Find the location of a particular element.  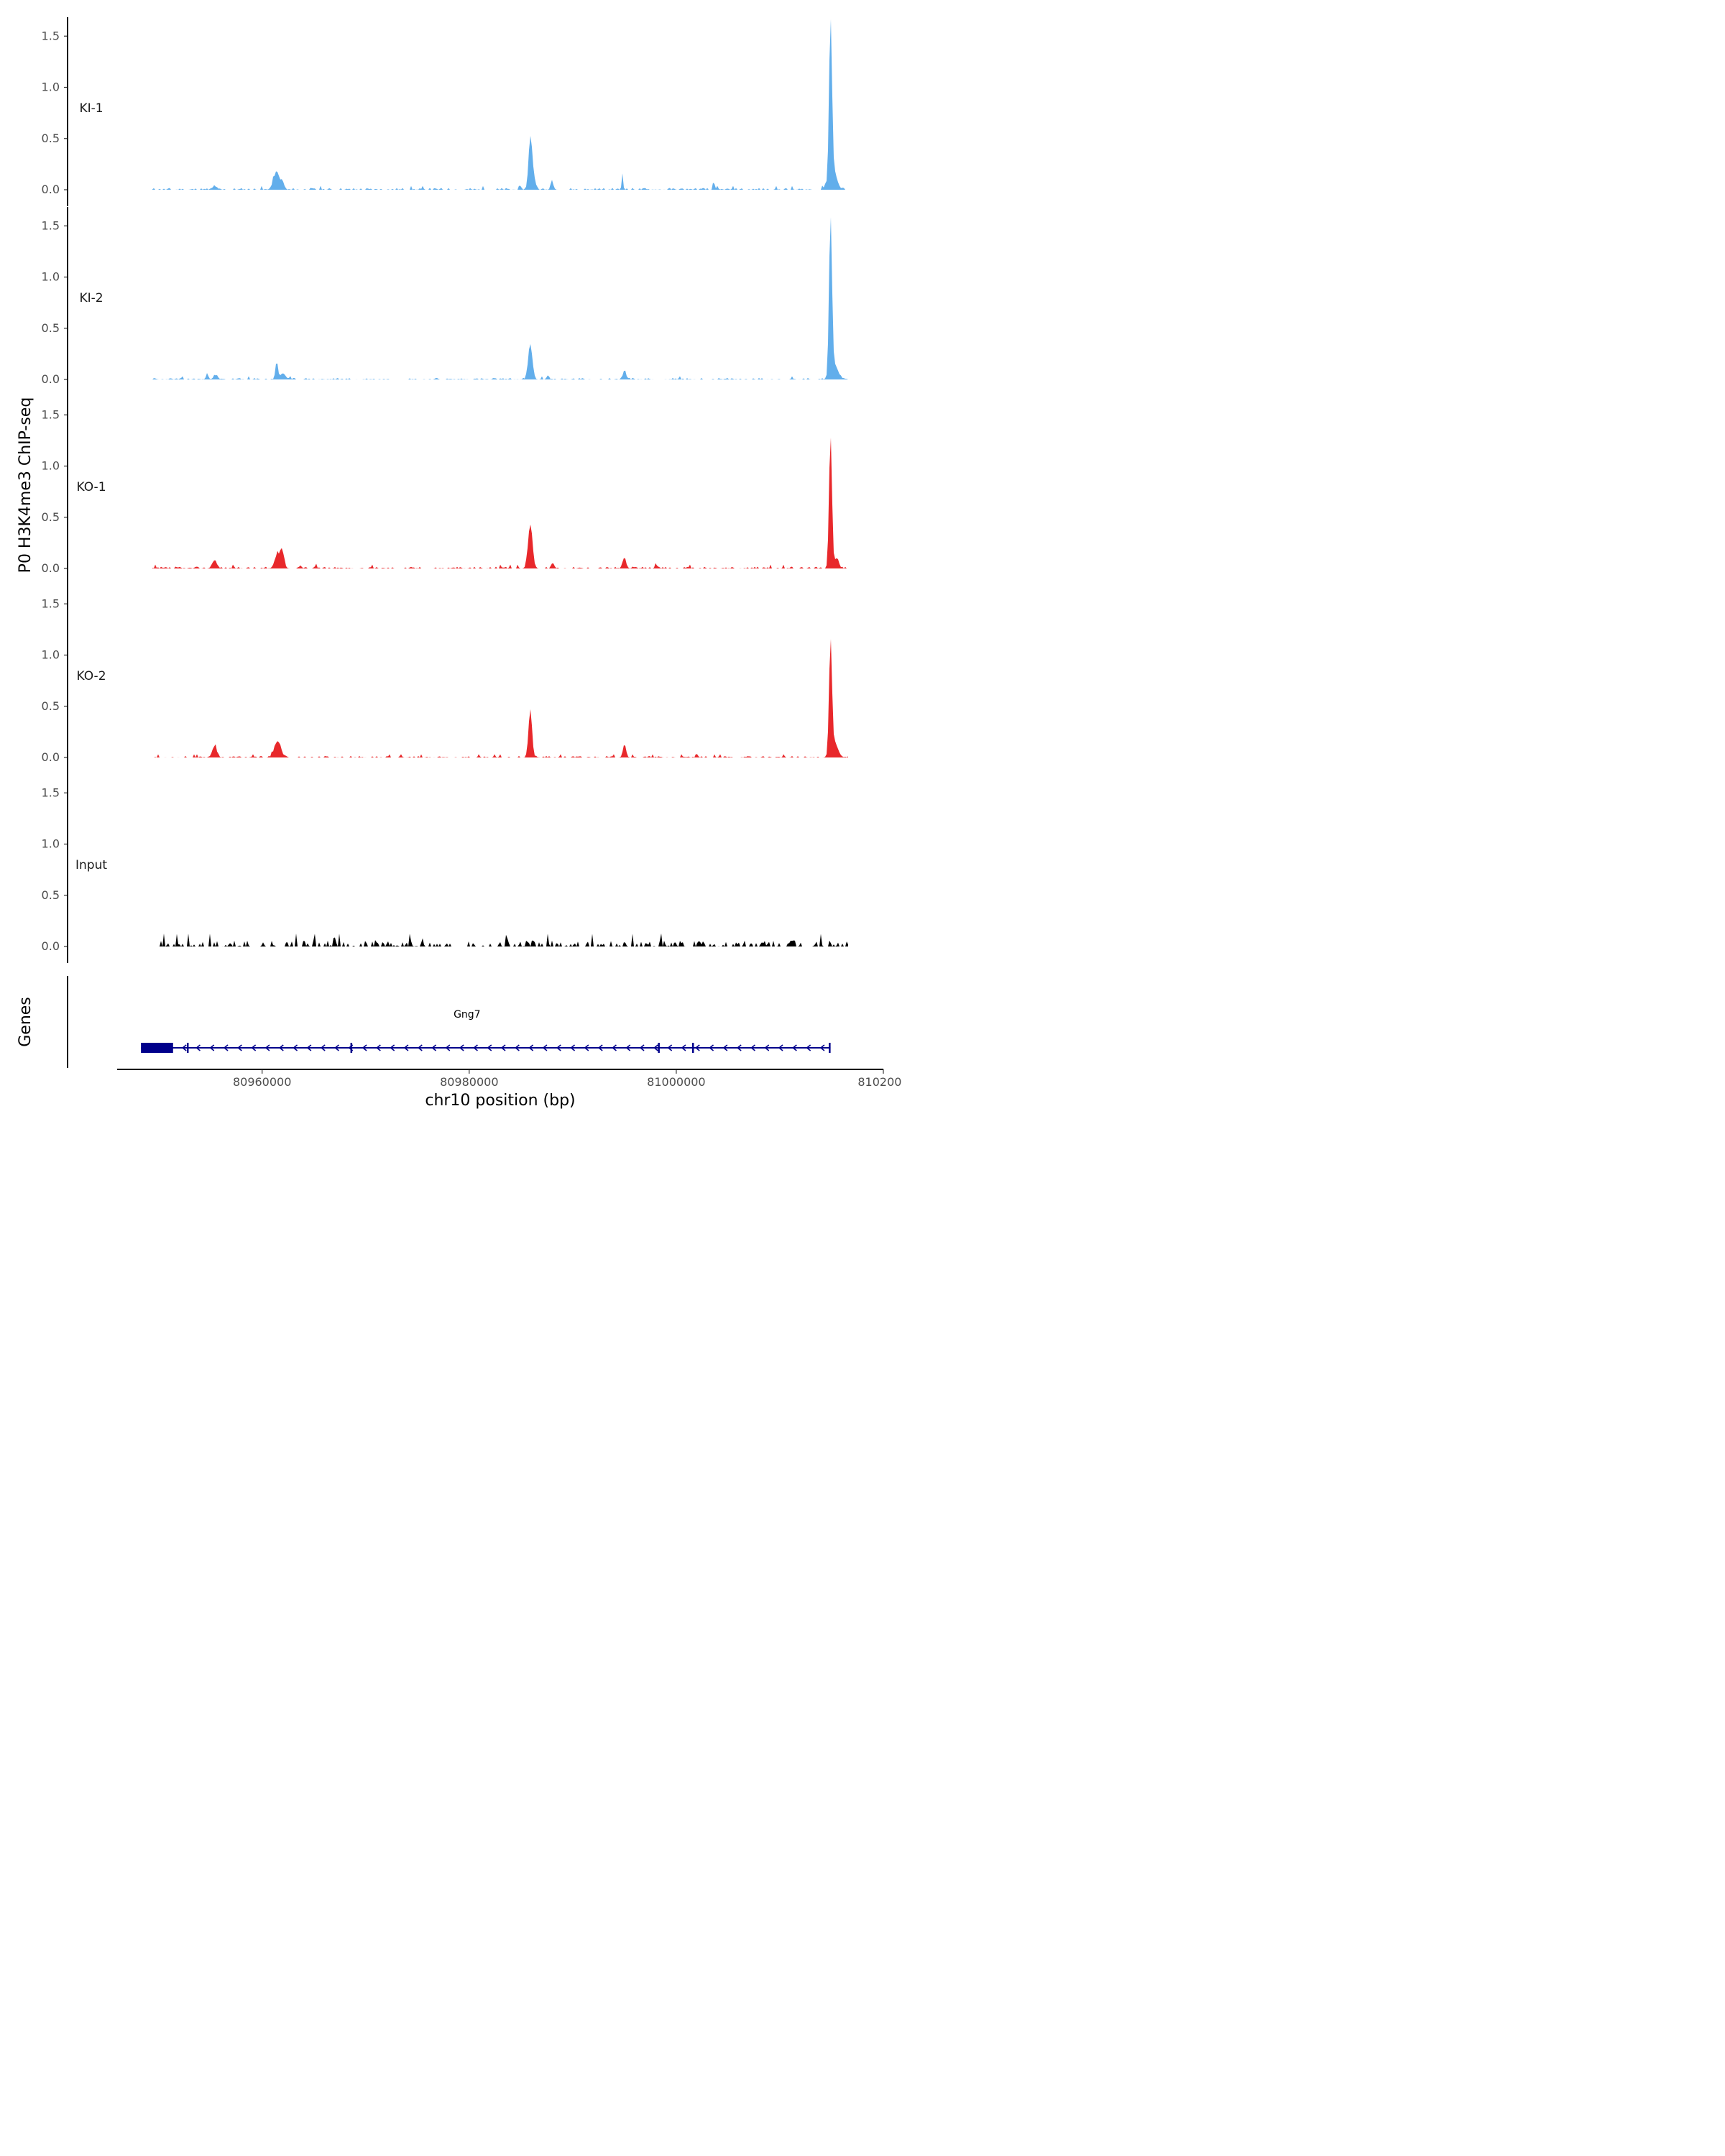

track-label: Input is located at coordinates (91, 865).